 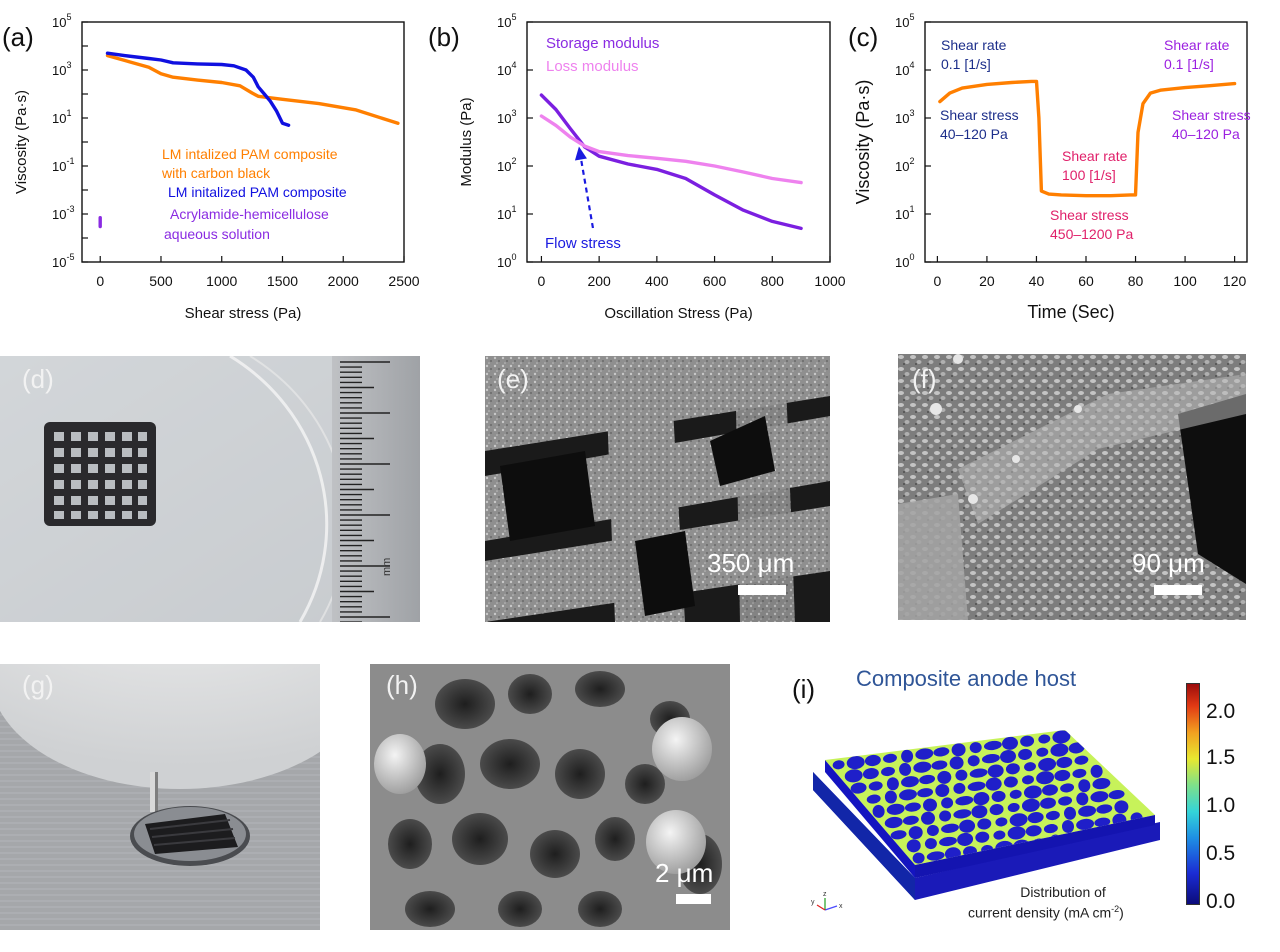 What do you see at coordinates (583, 243) in the screenshot?
I see `chart-b-flow-stress-annotation: Flow stress` at bounding box center [583, 243].